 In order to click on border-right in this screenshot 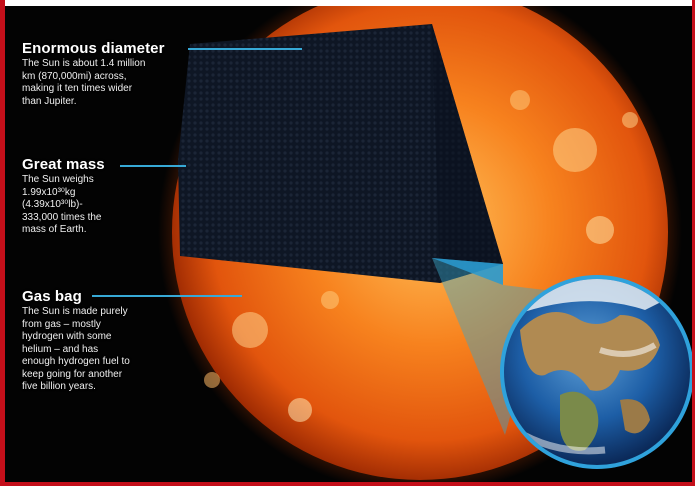, I will do `click(693, 243)`.